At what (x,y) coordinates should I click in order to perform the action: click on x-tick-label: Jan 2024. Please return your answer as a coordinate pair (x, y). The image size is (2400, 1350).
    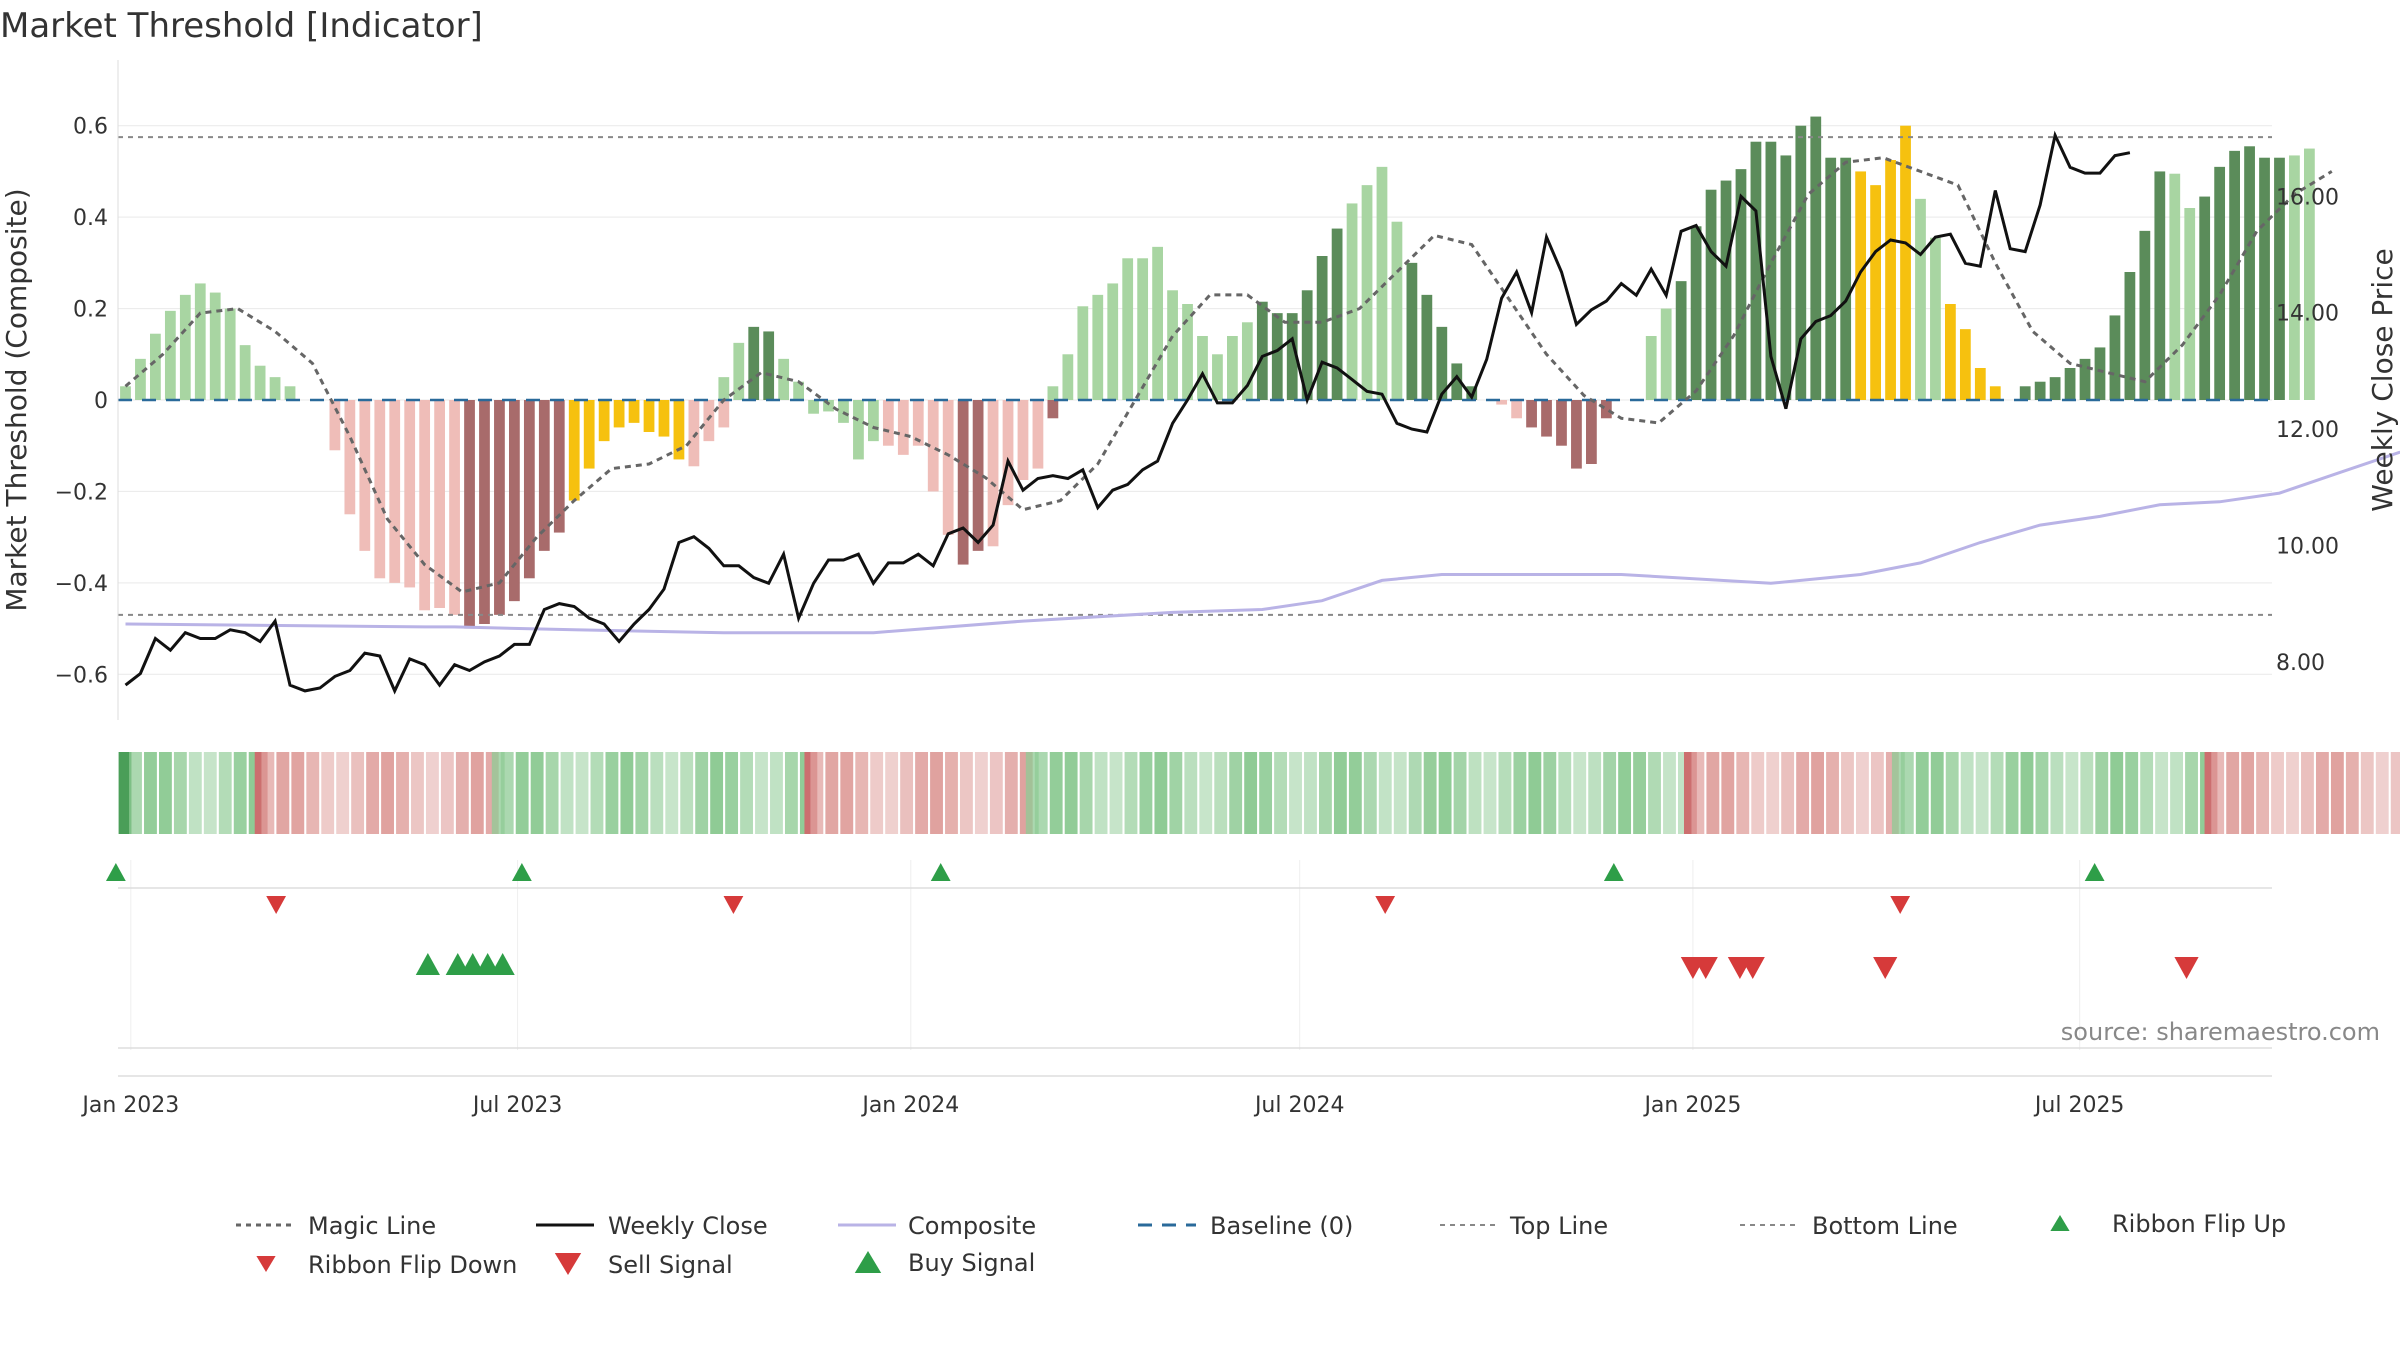
    Looking at the image, I should click on (909, 1105).